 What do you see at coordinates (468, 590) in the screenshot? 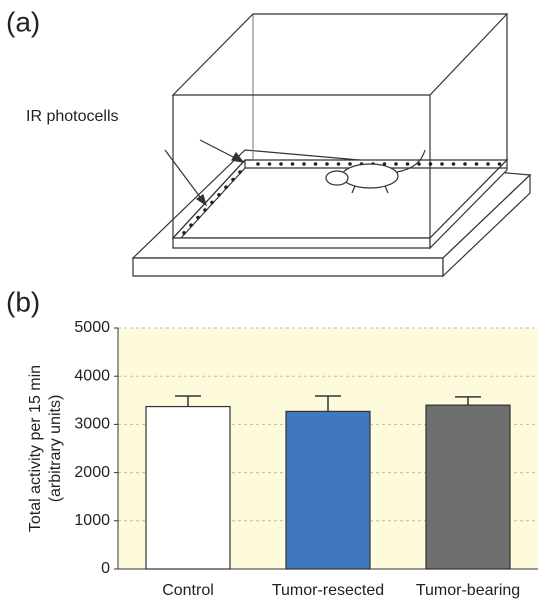
I see `x-tick-label: Tumor-bearing` at bounding box center [468, 590].